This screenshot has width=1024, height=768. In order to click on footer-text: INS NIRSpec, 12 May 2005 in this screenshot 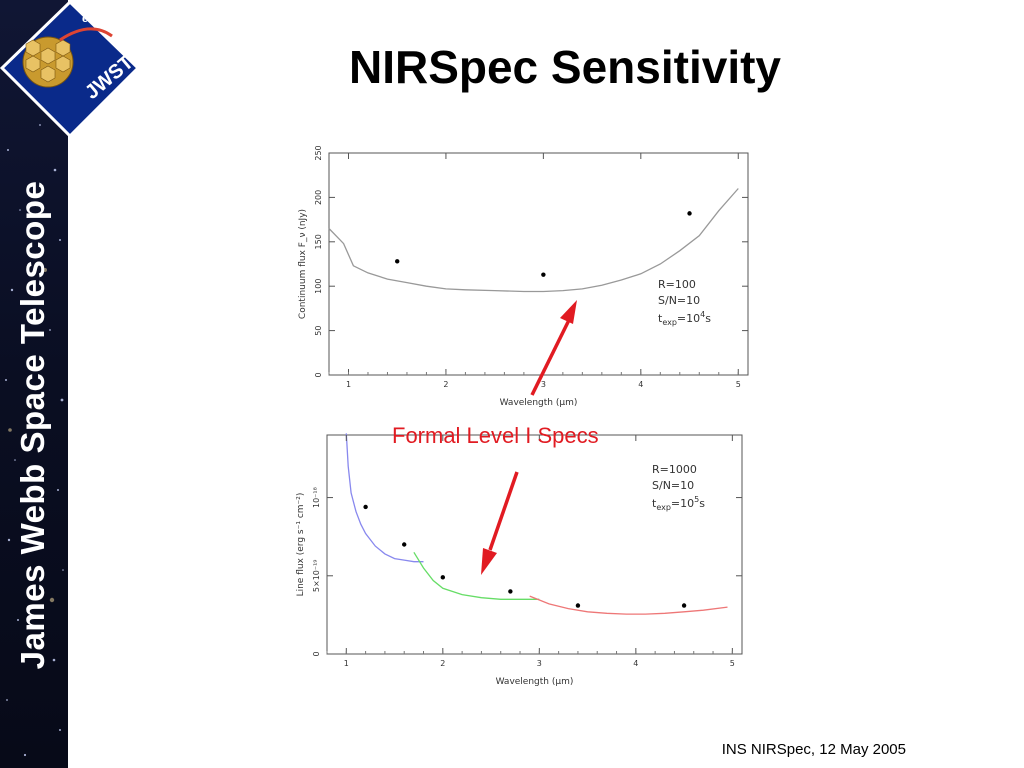, I will do `click(813, 749)`.